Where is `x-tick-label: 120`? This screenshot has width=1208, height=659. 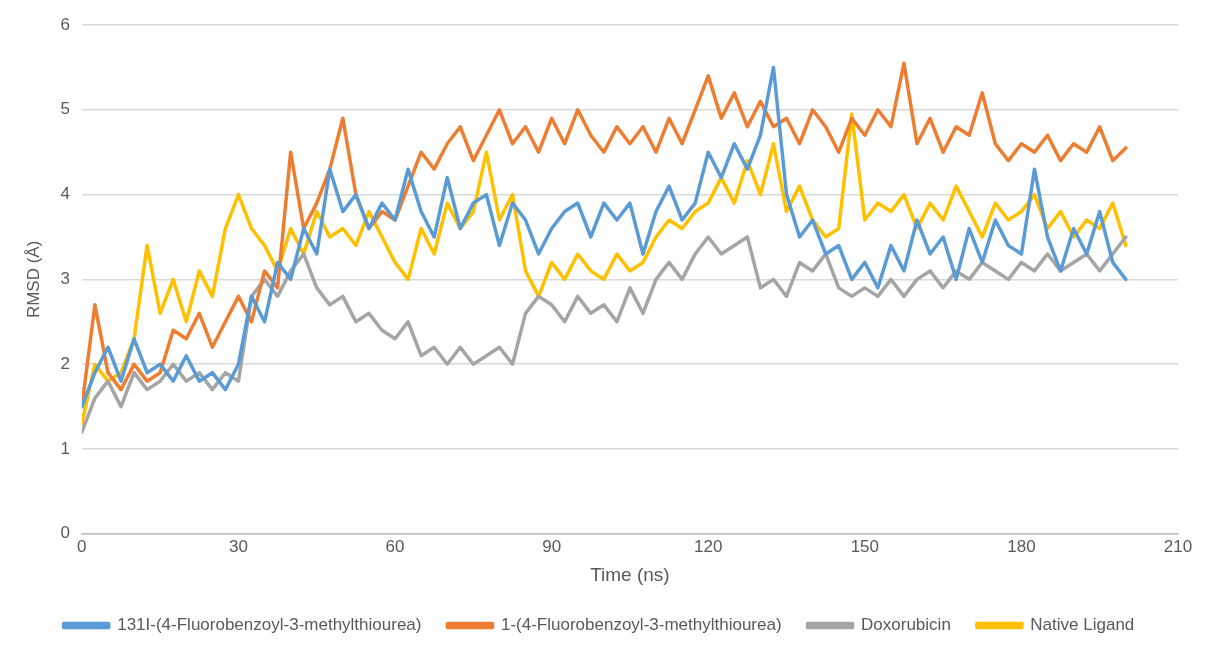
x-tick-label: 120 is located at coordinates (708, 546).